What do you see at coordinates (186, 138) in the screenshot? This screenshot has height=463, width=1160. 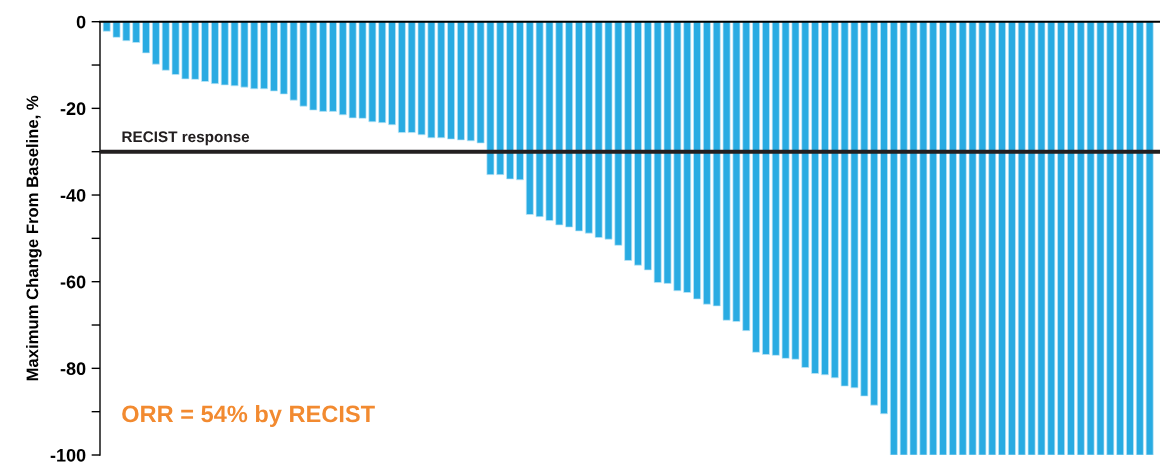 I see `ref-line-label: RECIST response` at bounding box center [186, 138].